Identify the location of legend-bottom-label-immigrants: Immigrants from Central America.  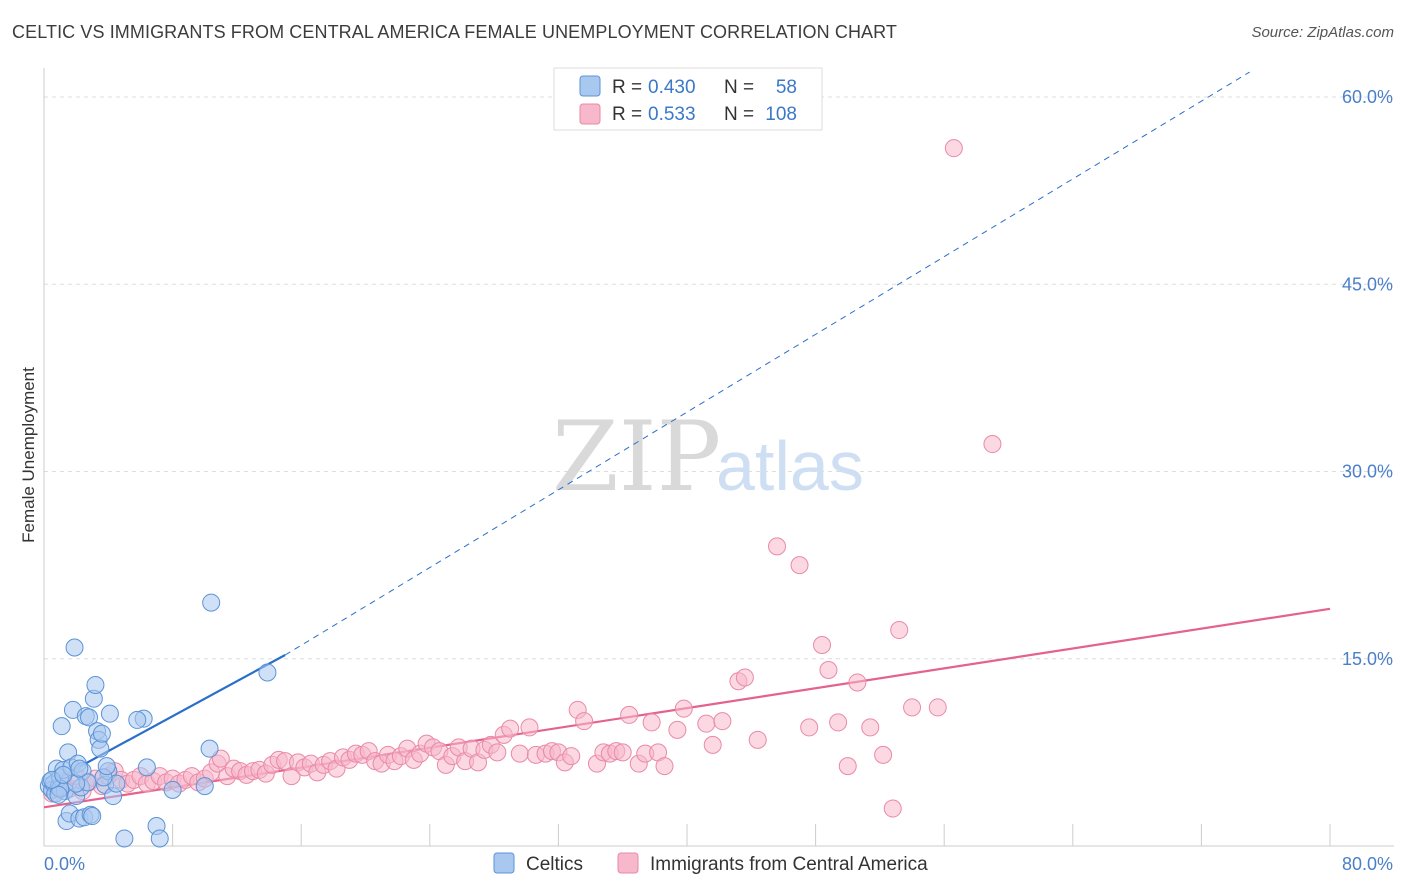
(789, 864).